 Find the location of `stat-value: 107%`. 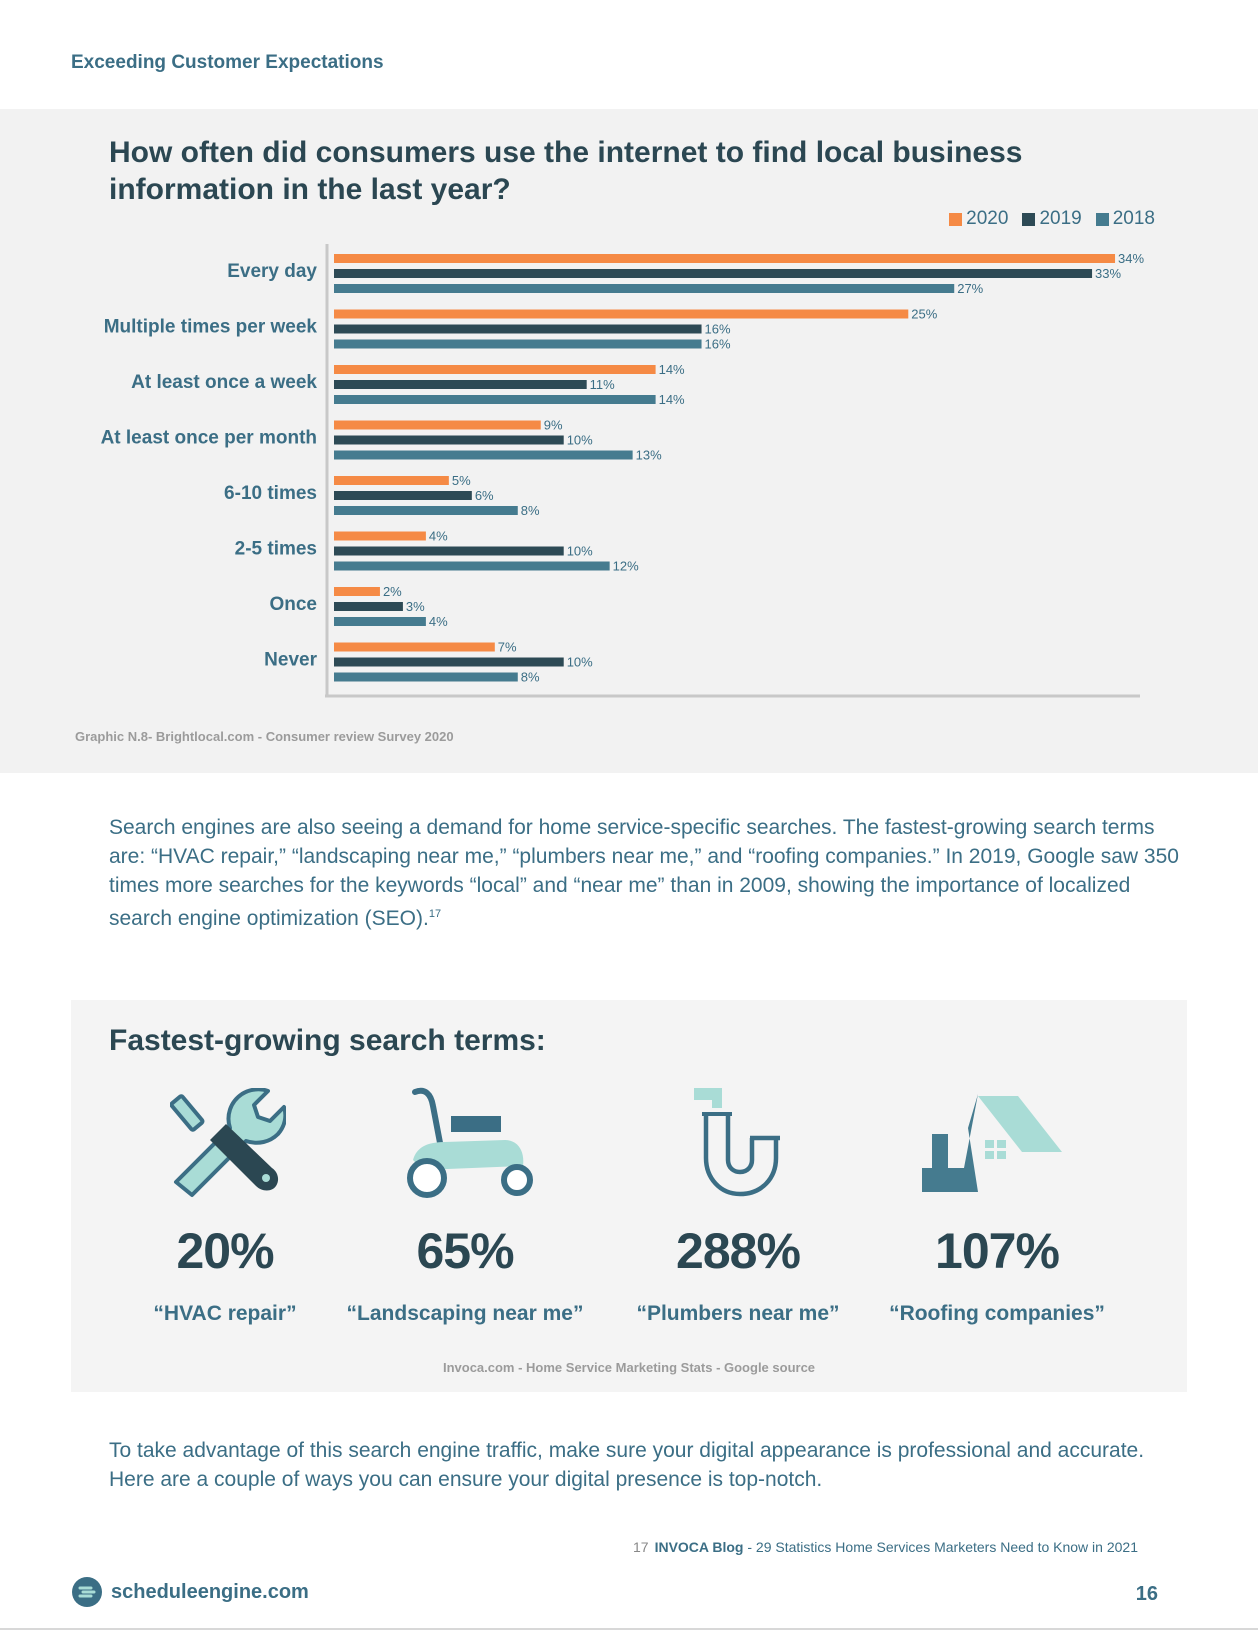

stat-value: 107% is located at coordinates (997, 1251).